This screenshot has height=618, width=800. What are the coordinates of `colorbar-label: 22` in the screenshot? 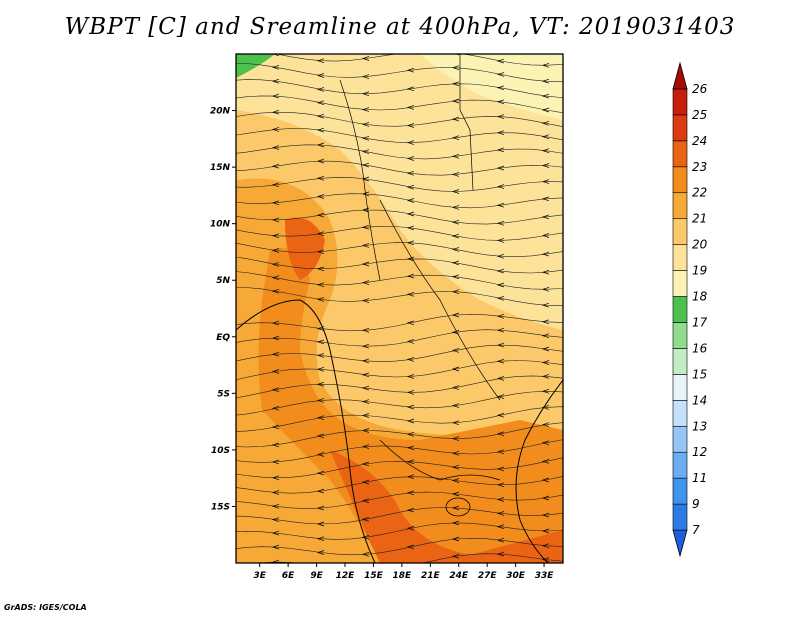 It's located at (699, 193).